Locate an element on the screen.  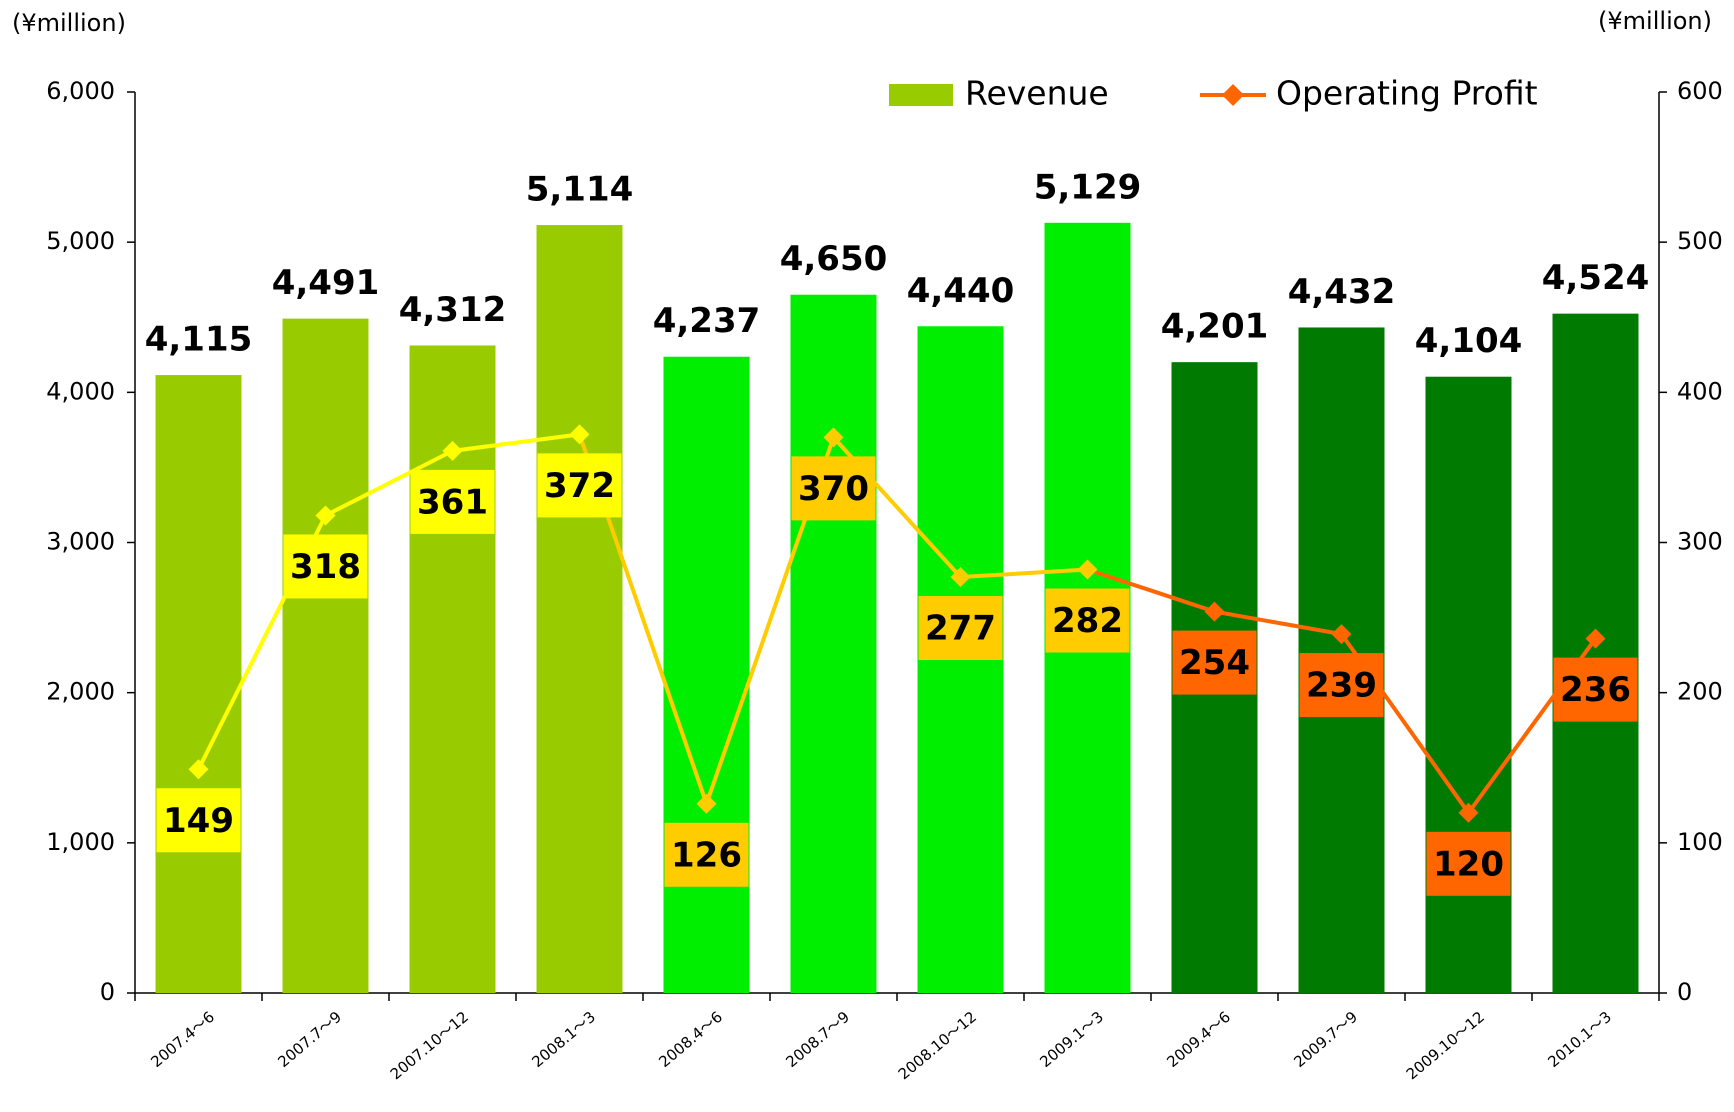
line-value-label: 282 is located at coordinates (1087, 621).